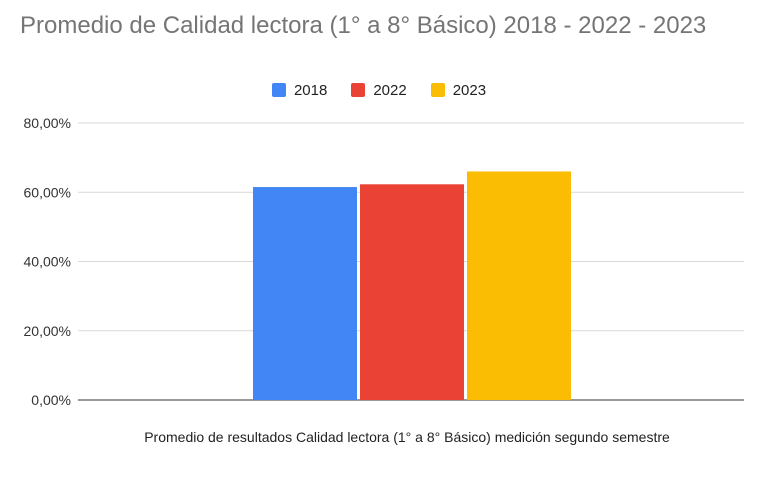 This screenshot has width=758, height=483. What do you see at coordinates (519, 285) in the screenshot?
I see `bar-2023` at bounding box center [519, 285].